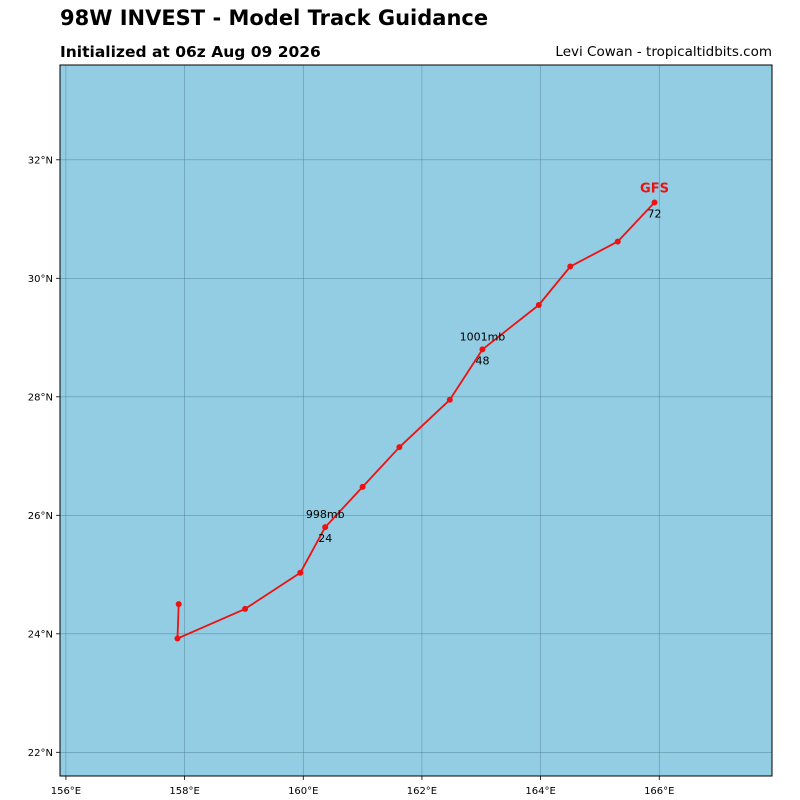 The width and height of the screenshot is (800, 800). Describe the element at coordinates (274, 18) in the screenshot. I see `chart-title: 98W INVEST - Model Track Guidance` at that location.